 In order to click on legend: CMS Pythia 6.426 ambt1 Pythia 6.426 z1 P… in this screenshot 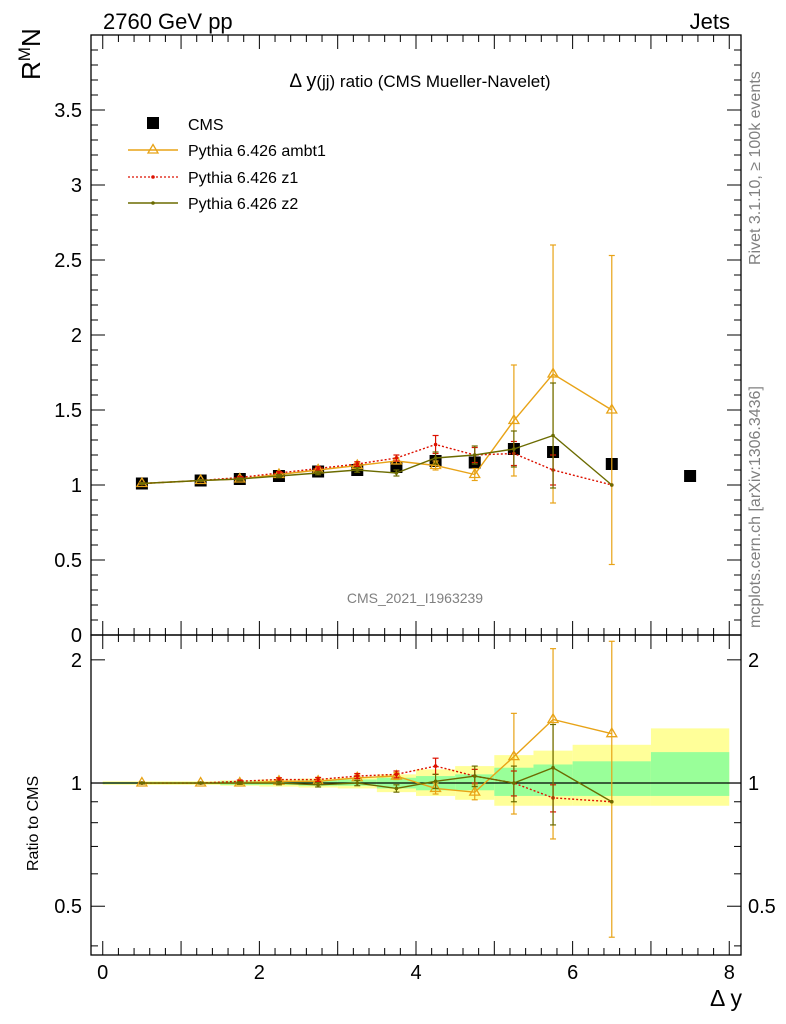, I will do `click(227, 165)`.